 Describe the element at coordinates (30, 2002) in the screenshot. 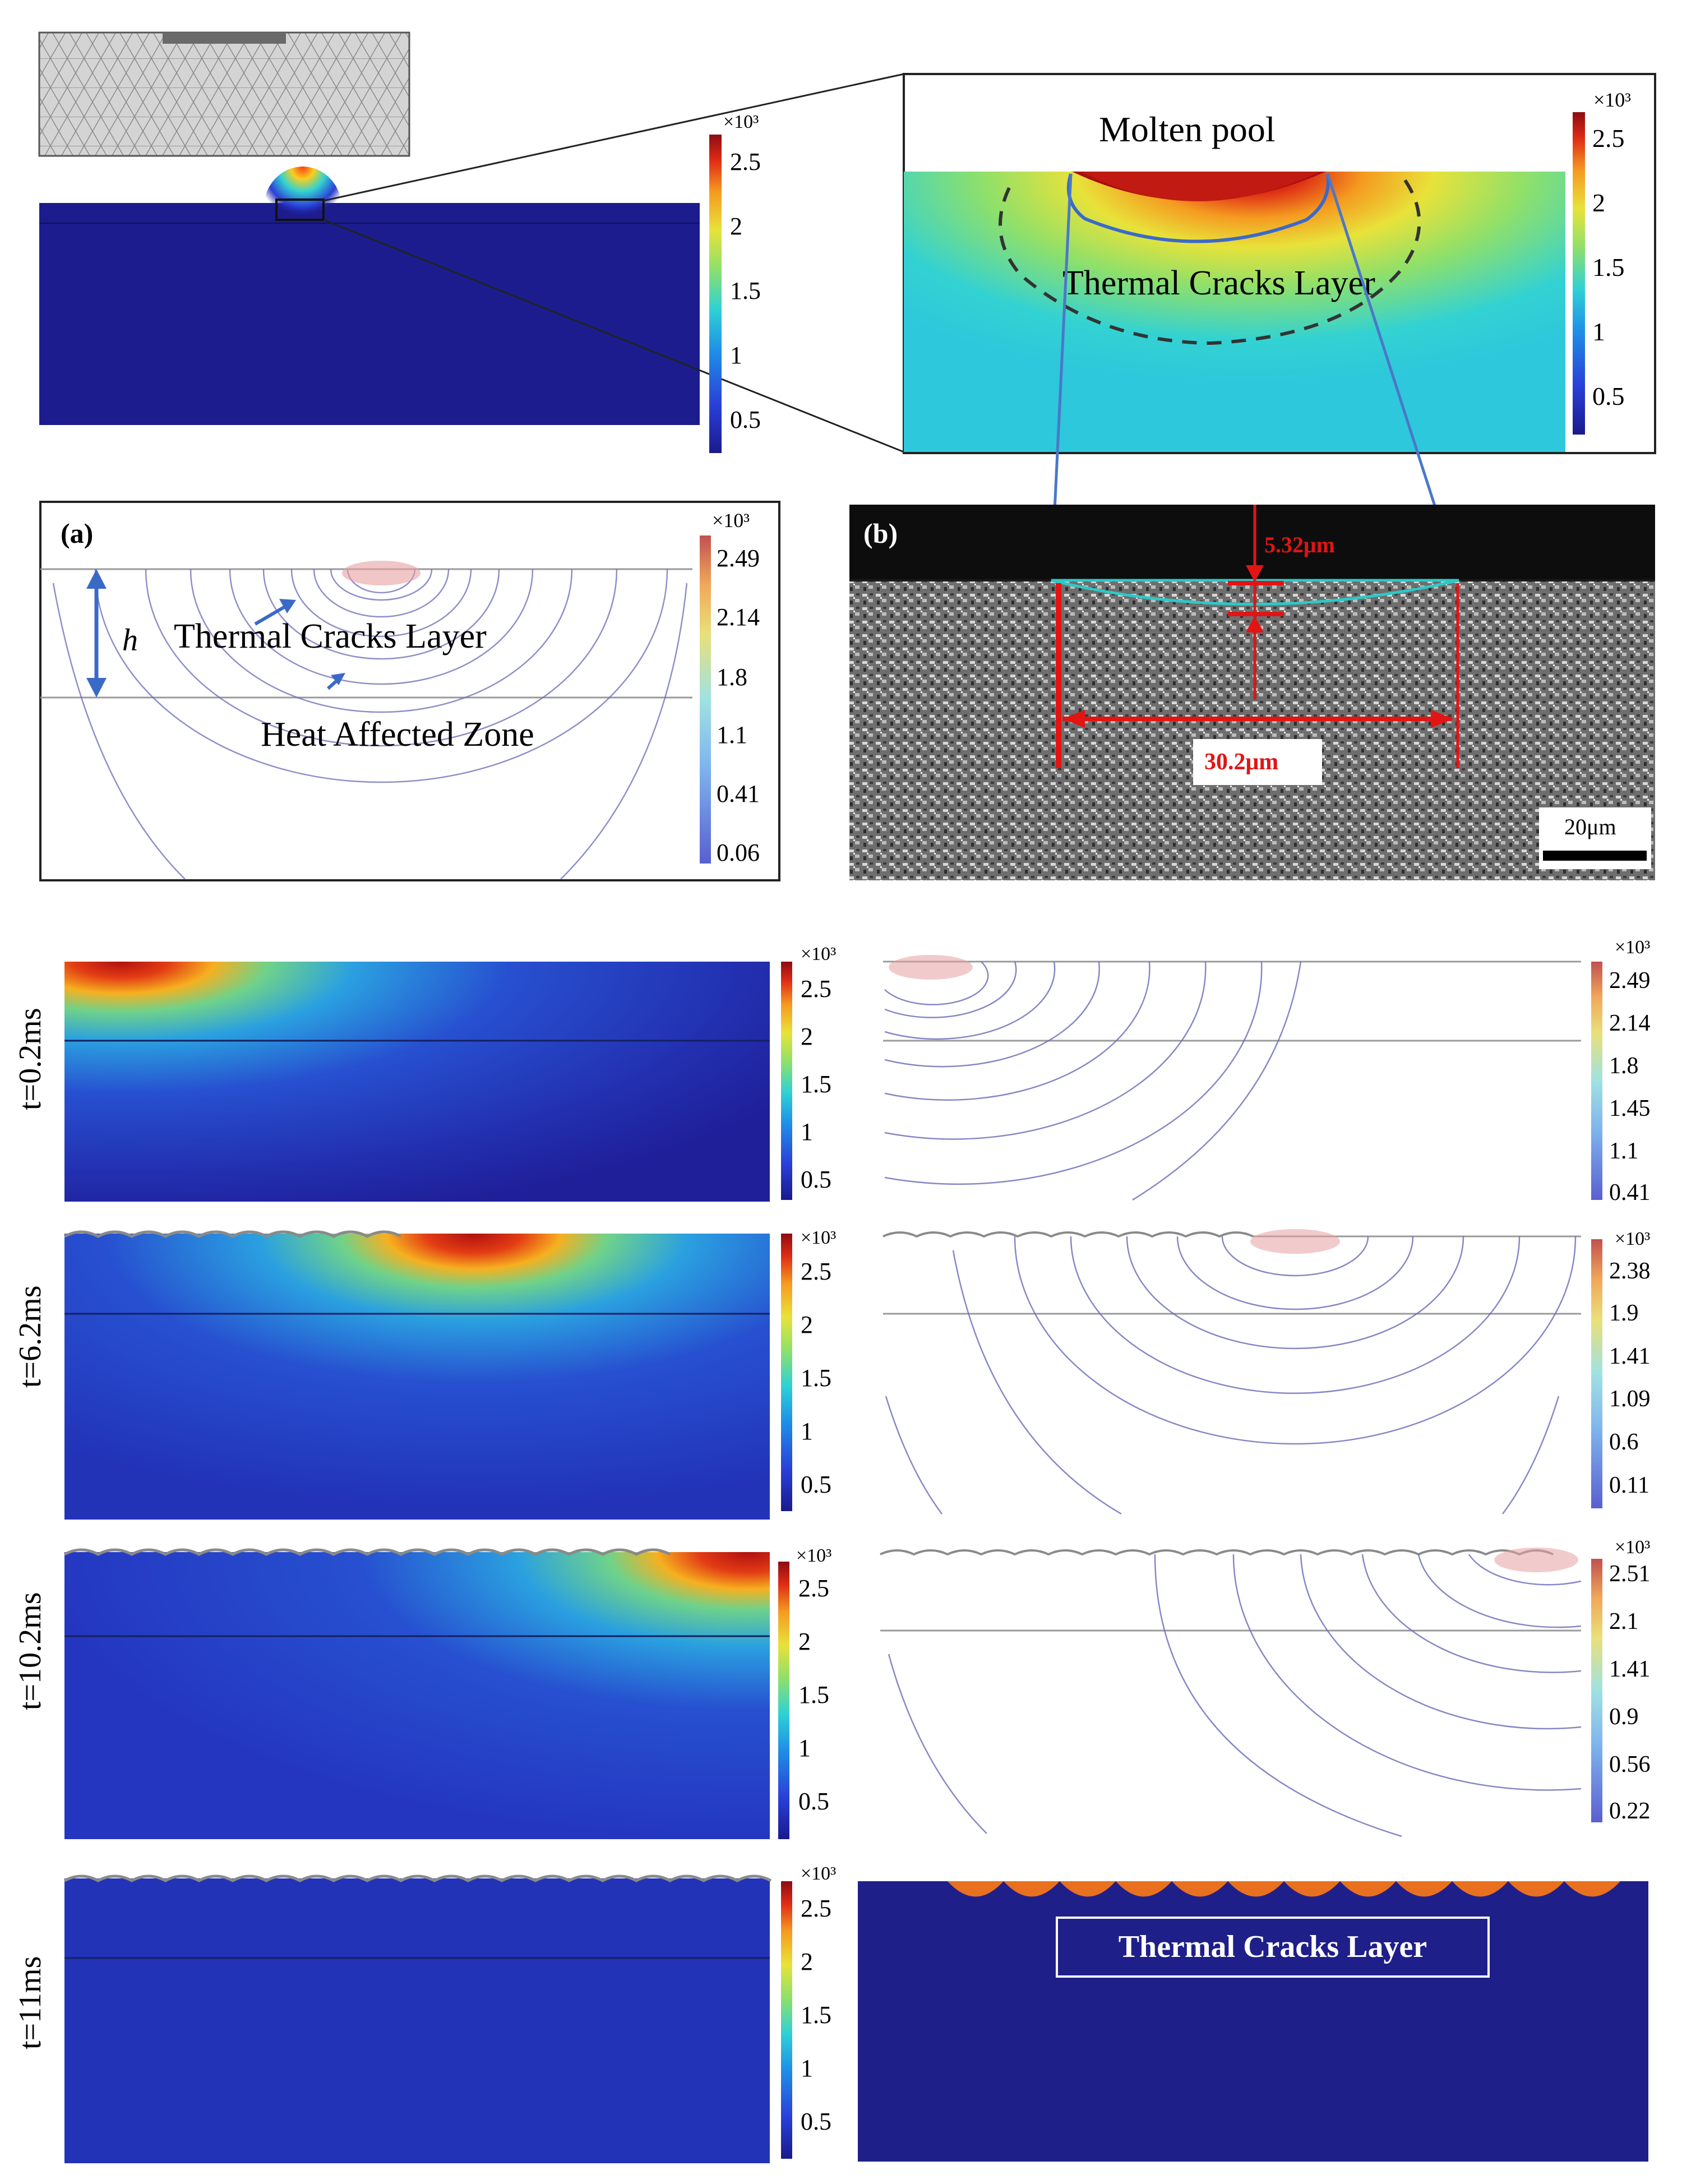

I see `time-label: t=11ms` at that location.